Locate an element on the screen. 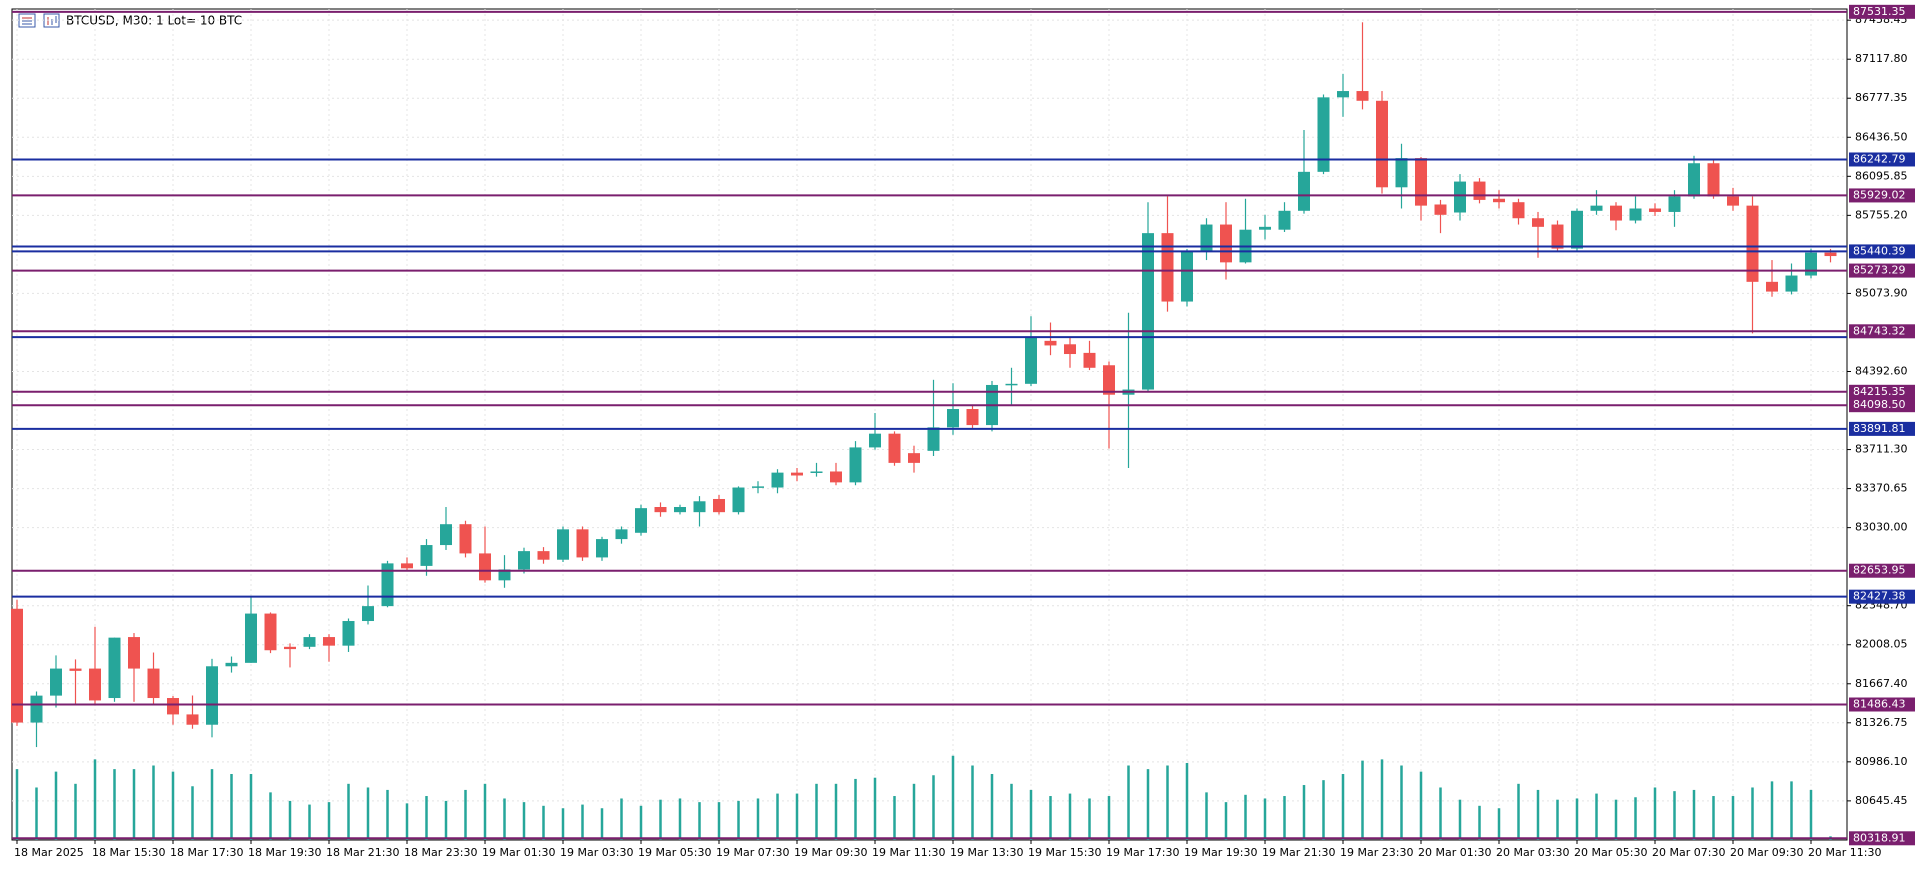 Image resolution: width=1920 pixels, height=870 pixels. x-tick-label: 19 Mar 01:30 is located at coordinates (518, 852).